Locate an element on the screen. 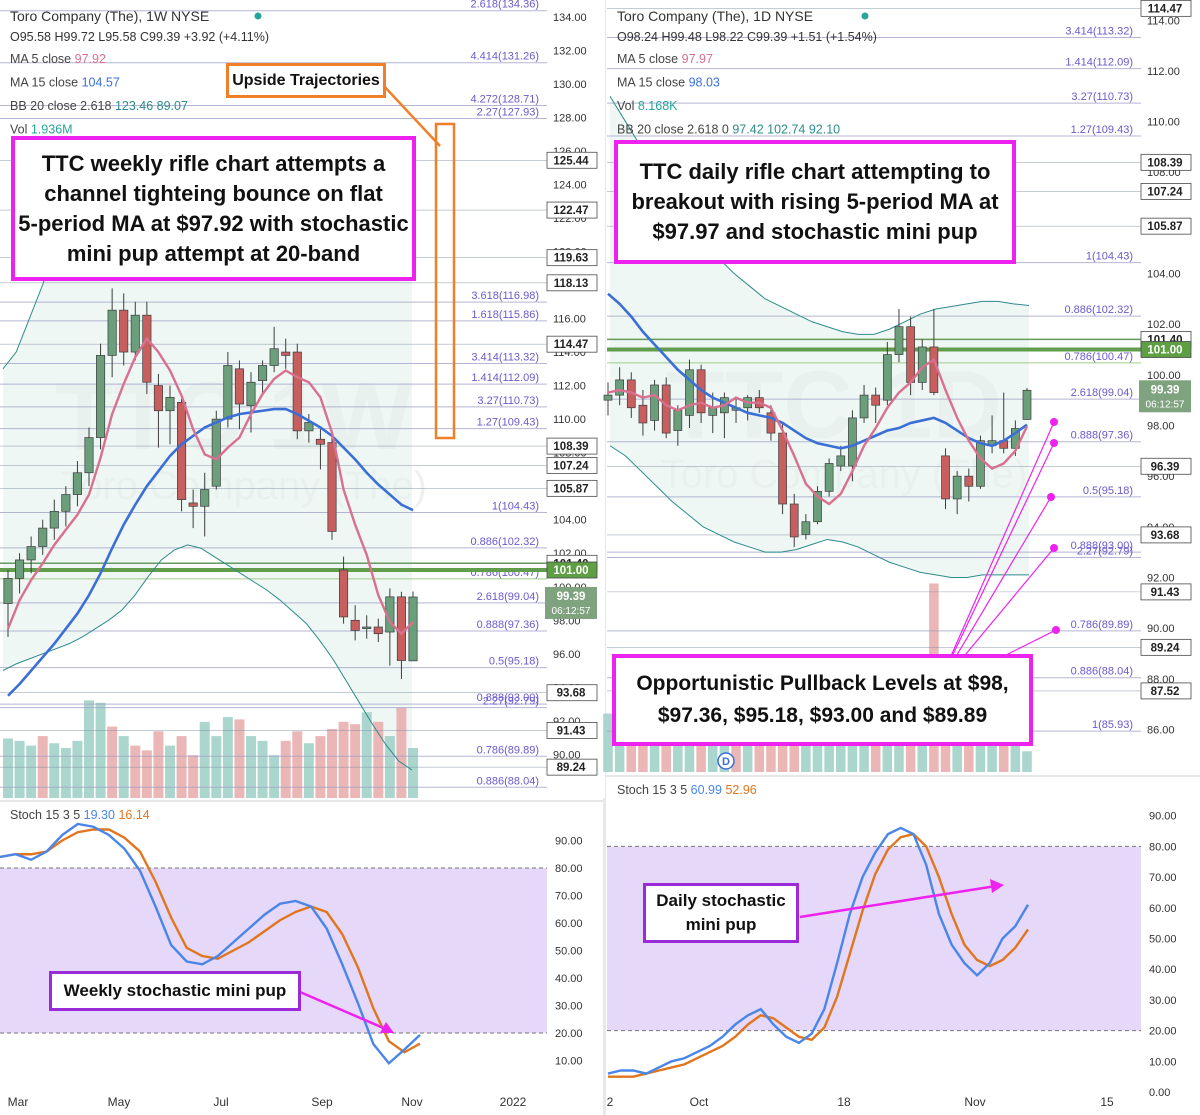 This screenshot has width=1200, height=1115. weekly-stoch-tick: 30.00 is located at coordinates (569, 1007).